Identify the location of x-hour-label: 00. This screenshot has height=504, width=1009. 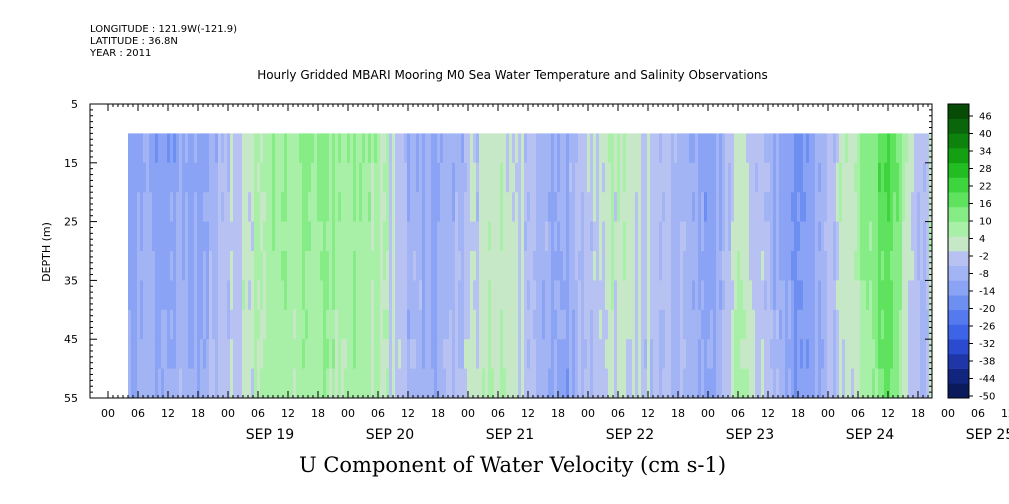
(948, 413).